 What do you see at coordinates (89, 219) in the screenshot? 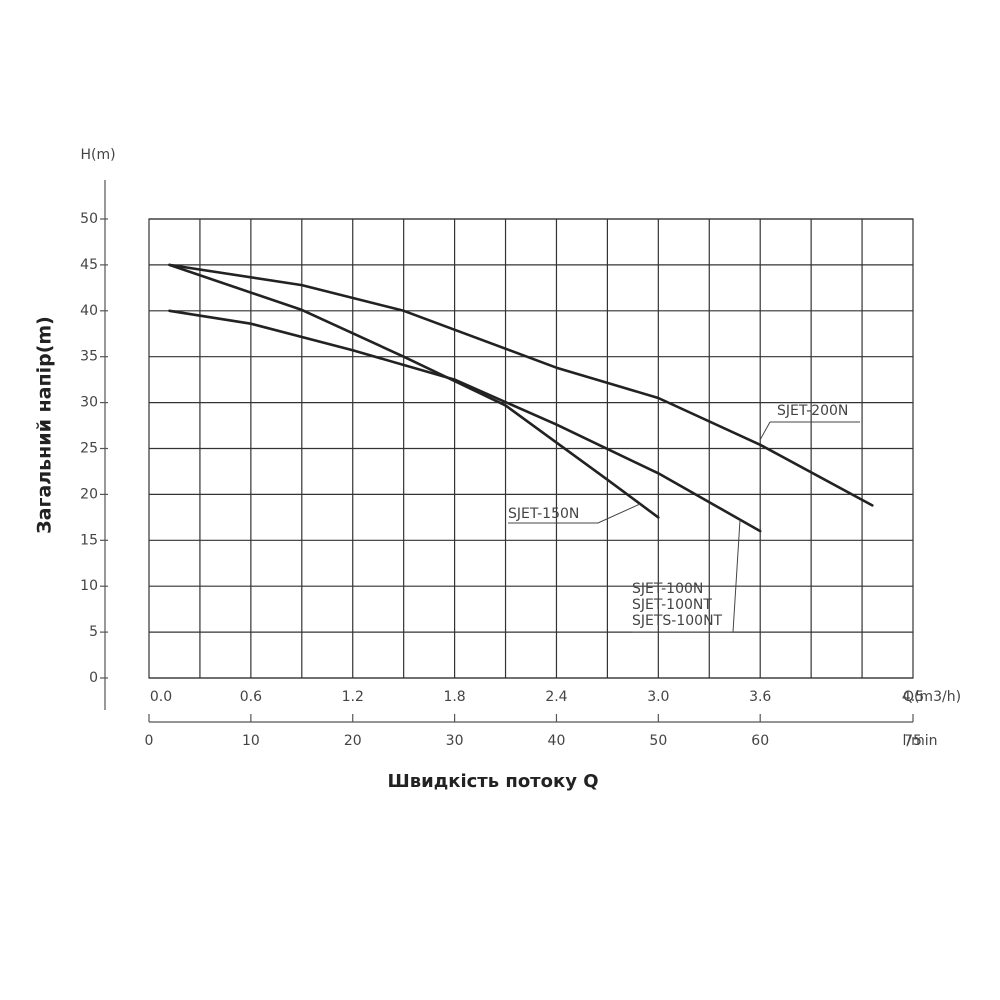
I see `y-tick-label: 50` at bounding box center [89, 219].